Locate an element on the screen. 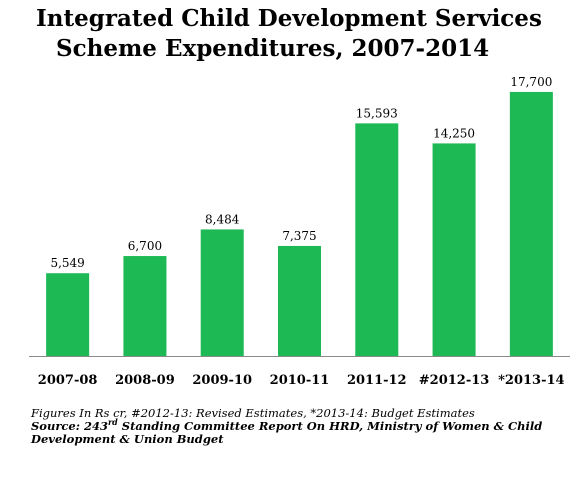 This screenshot has height=478, width=582. value-label-0: 5,549 is located at coordinates (67, 263).